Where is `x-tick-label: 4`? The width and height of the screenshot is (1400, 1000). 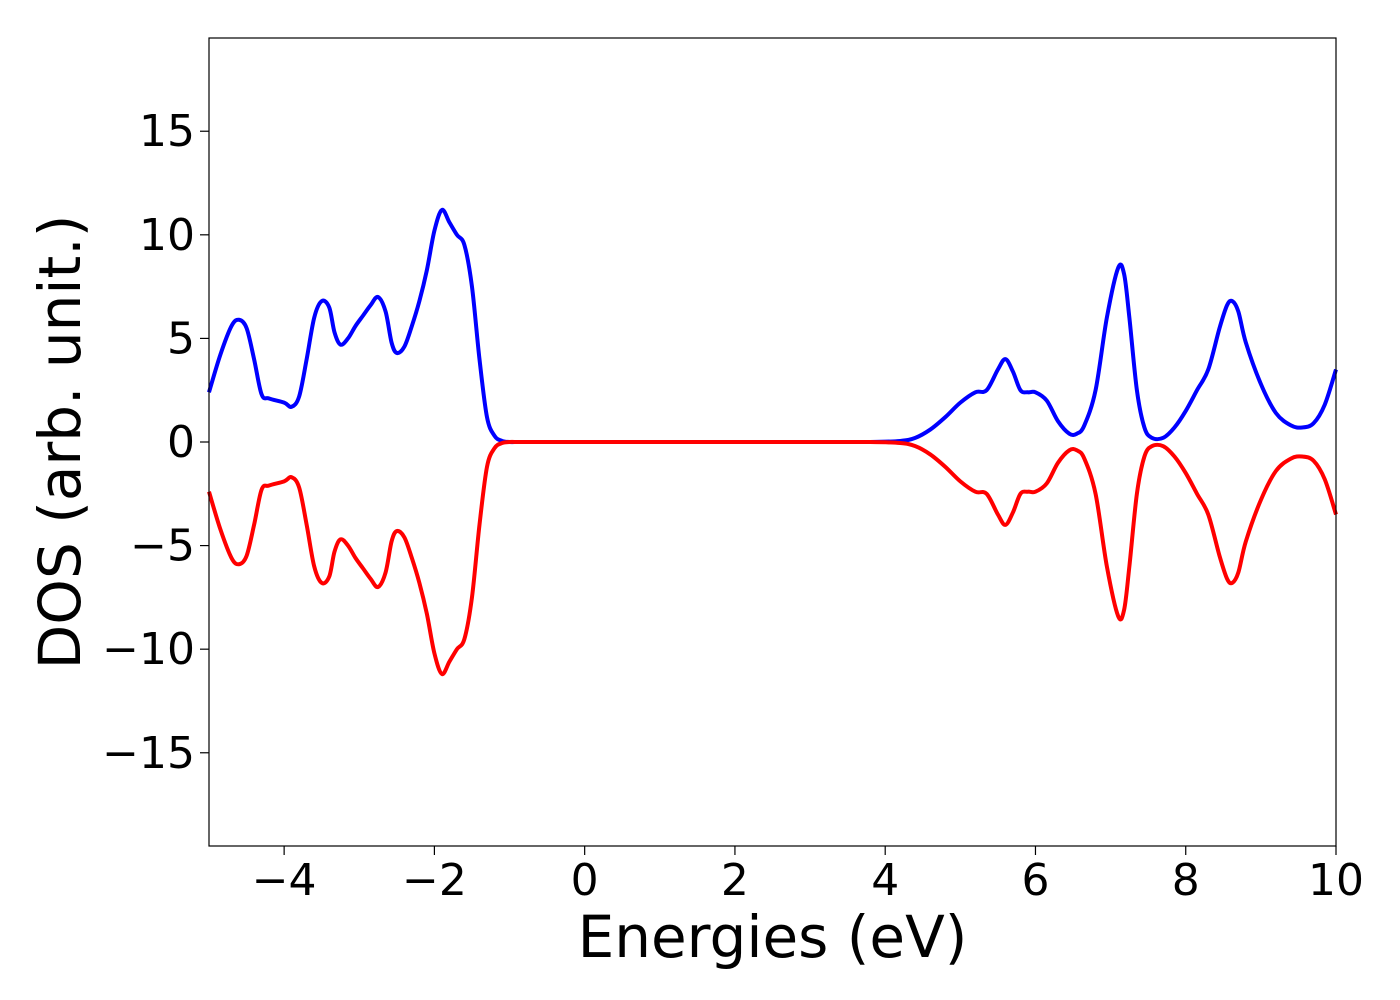
x-tick-label: 4 is located at coordinates (885, 880).